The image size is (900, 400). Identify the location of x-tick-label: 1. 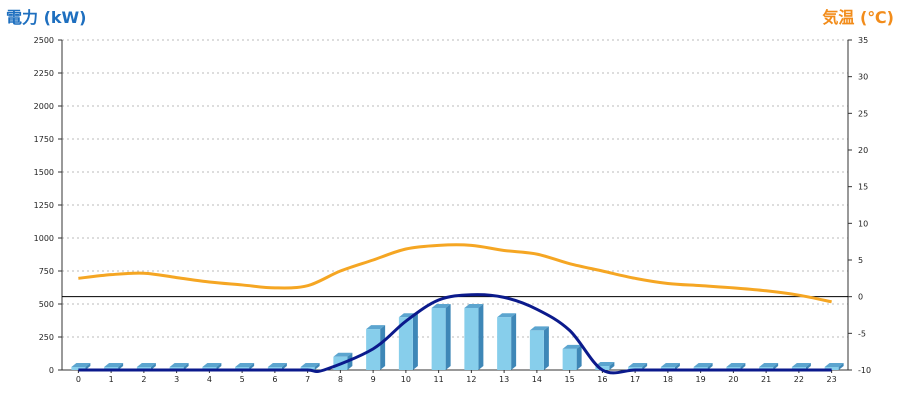
(111, 379).